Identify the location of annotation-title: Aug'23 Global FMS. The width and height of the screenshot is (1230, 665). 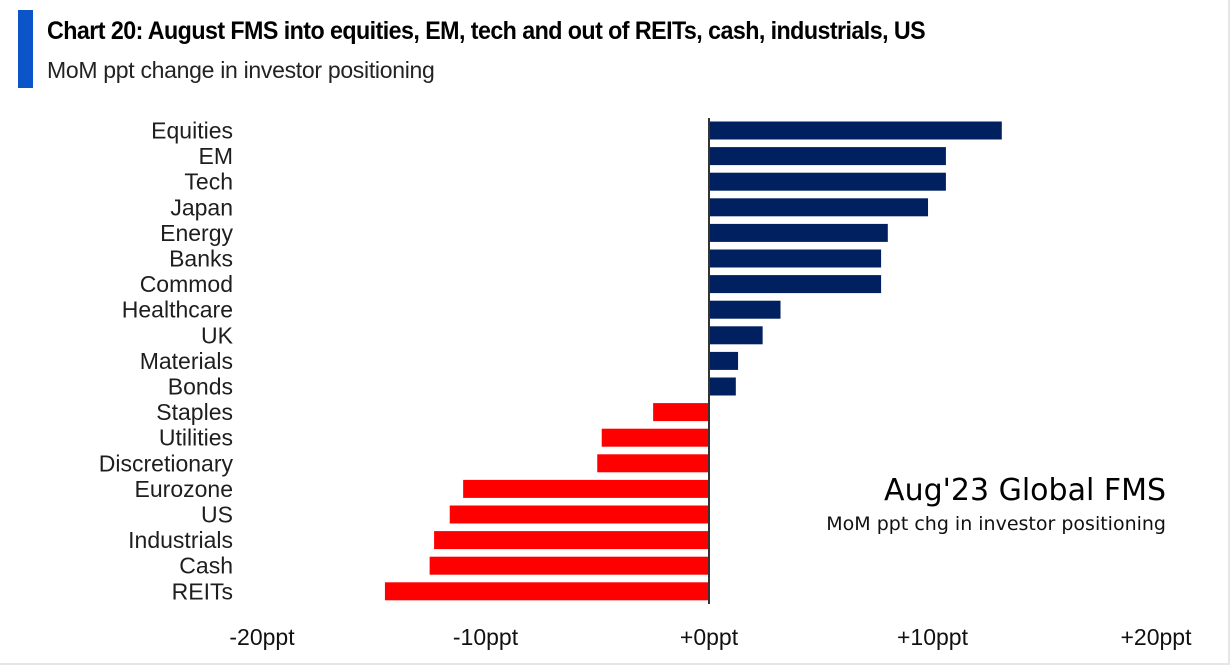
(1025, 490).